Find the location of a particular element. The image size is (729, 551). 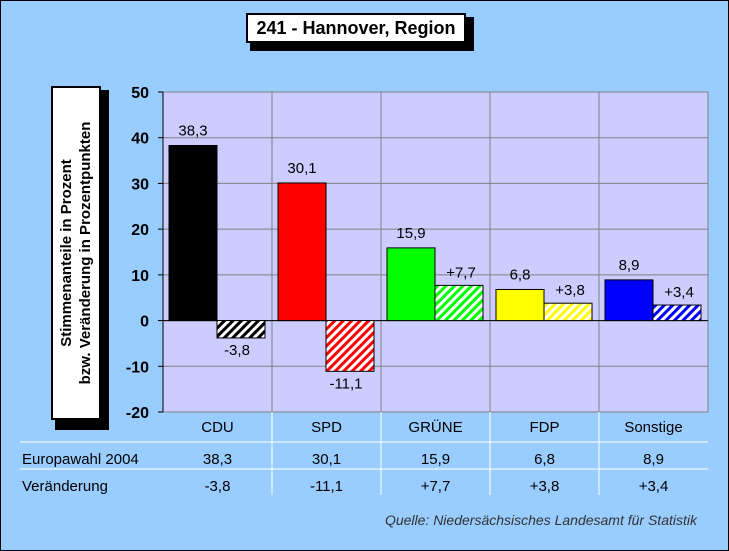

table-cell-result: 6,8 is located at coordinates (544, 459).